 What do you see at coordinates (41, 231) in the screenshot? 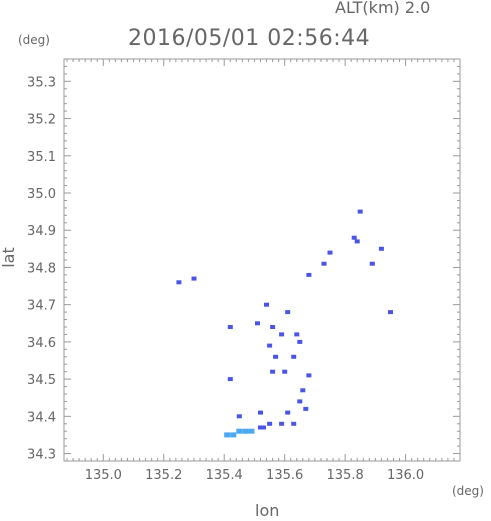
I see `y-tick-label: 34.9` at bounding box center [41, 231].